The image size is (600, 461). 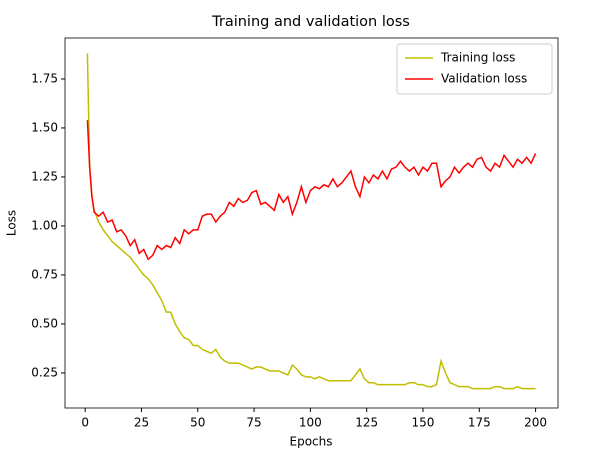 What do you see at coordinates (253, 423) in the screenshot?
I see `x-tick-label: 75` at bounding box center [253, 423].